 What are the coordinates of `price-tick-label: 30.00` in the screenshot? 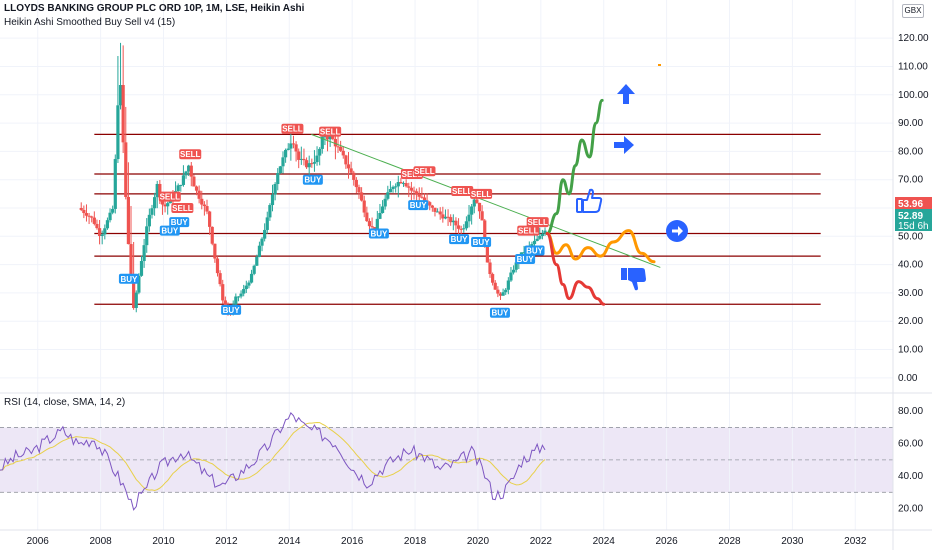 It's located at (910, 293).